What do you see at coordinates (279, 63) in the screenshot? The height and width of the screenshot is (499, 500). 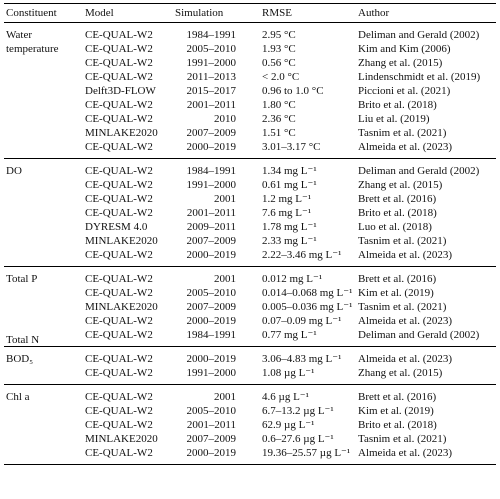 I see `table-cell: 0.56 °C` at bounding box center [279, 63].